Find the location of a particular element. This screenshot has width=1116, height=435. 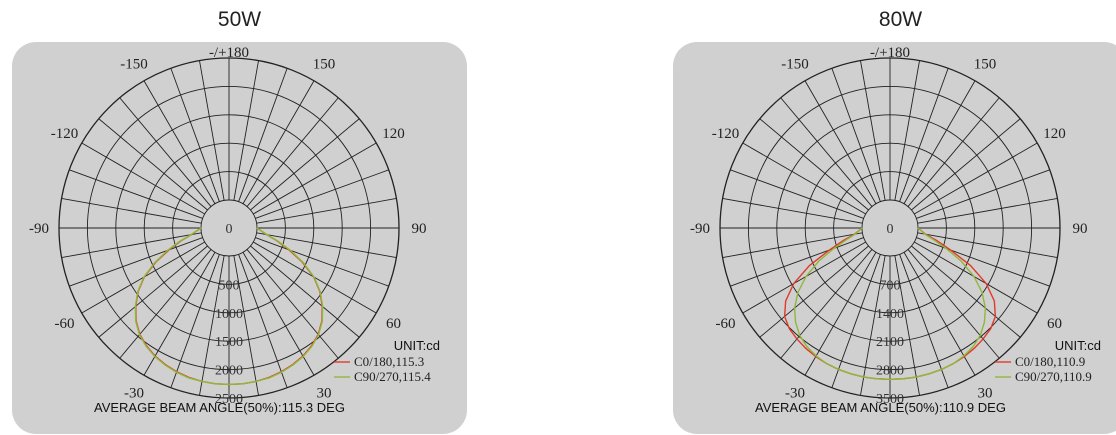

legend-entry: C90/270,110.9 is located at coordinates (1053, 376).